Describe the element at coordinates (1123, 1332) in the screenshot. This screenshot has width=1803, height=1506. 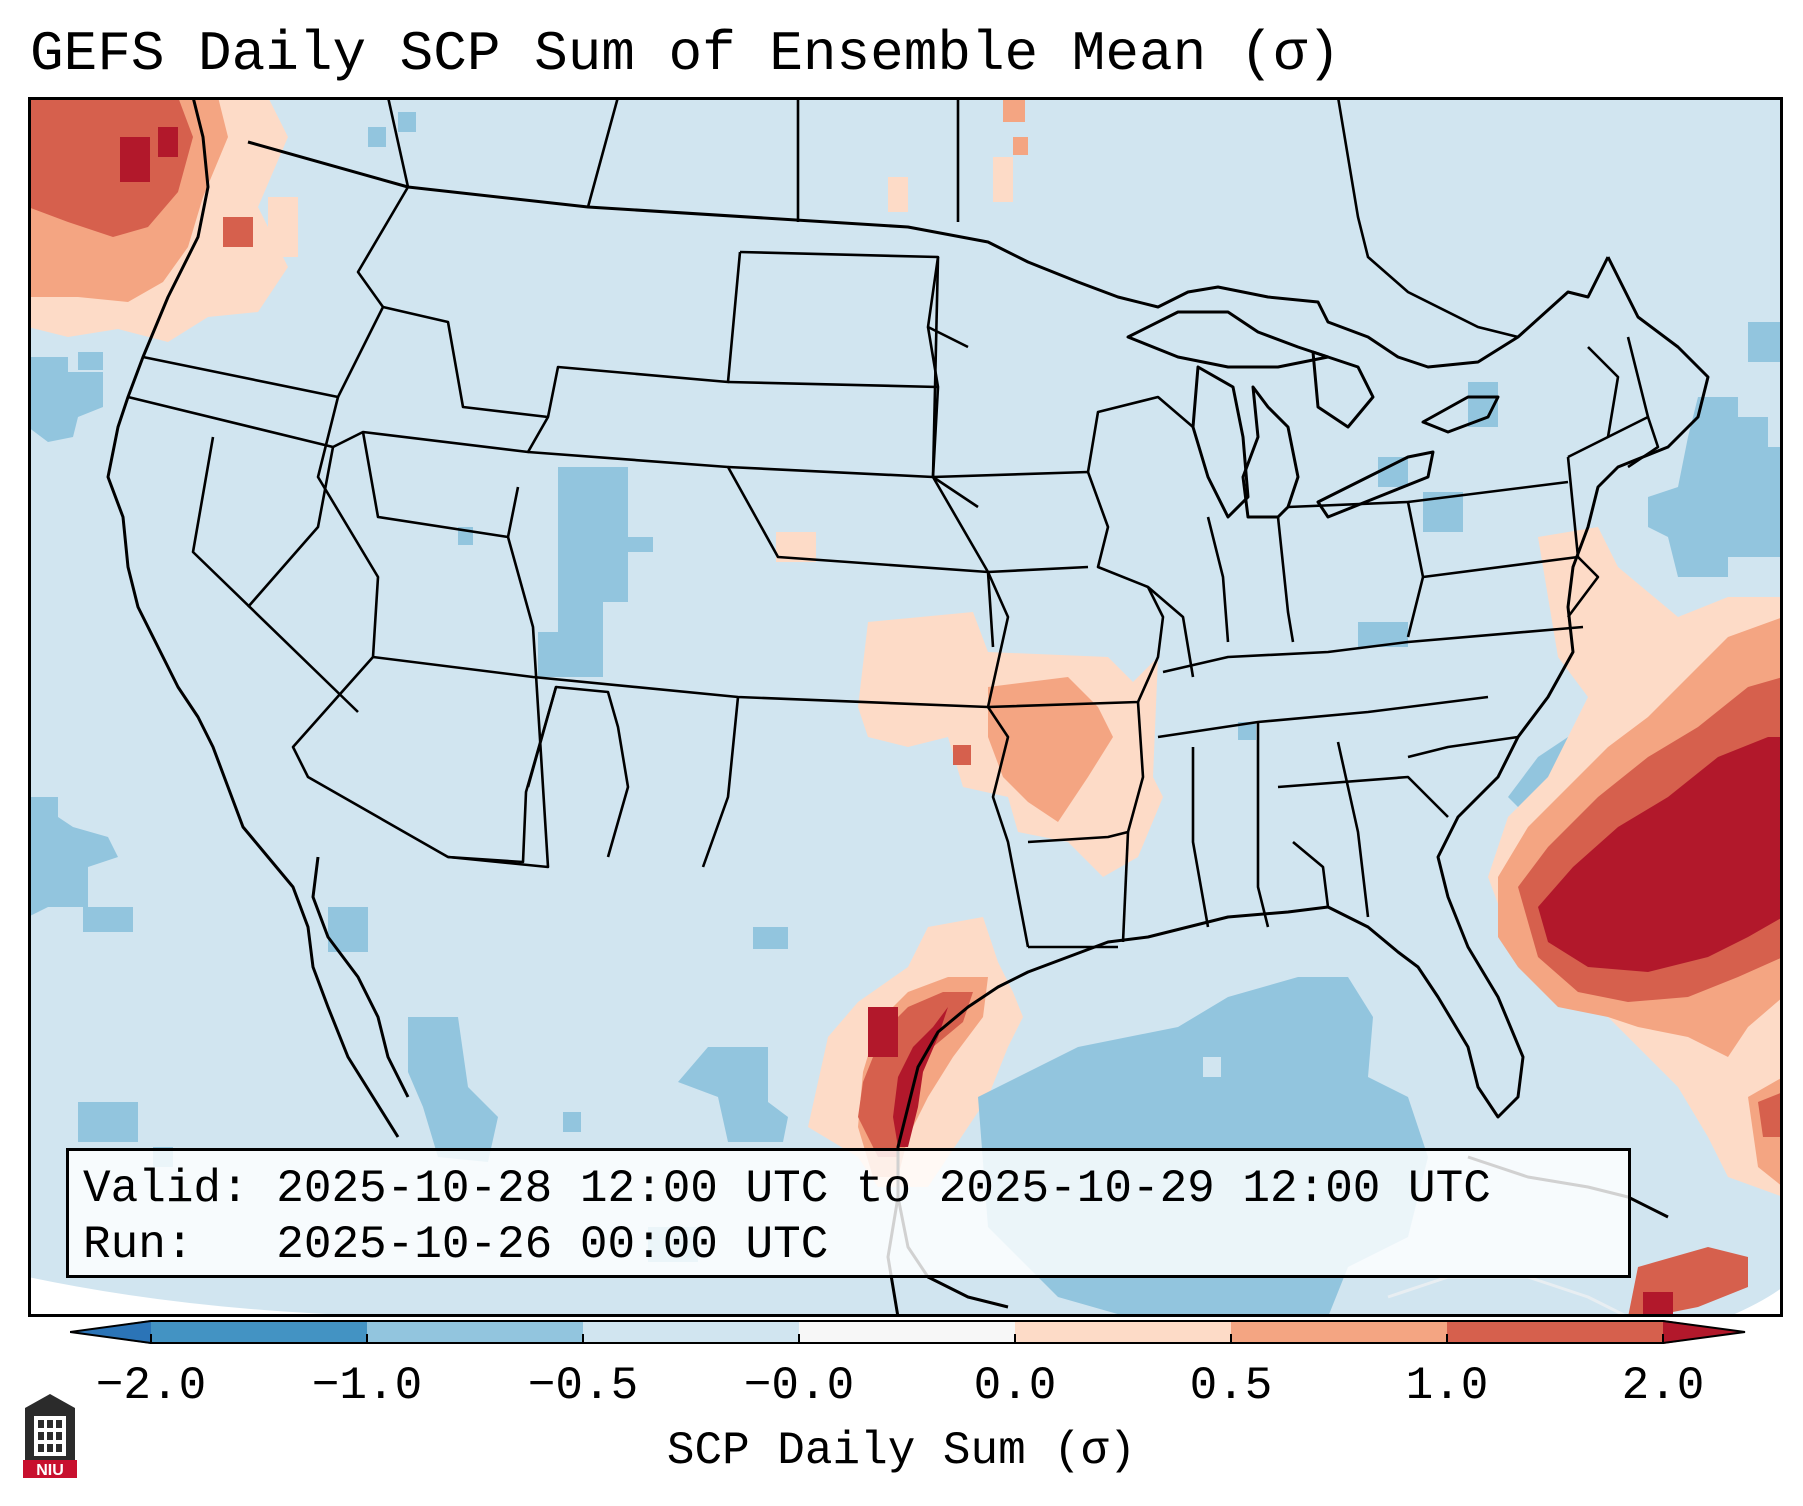
I see `colorbar-segment-pos-weak` at that location.